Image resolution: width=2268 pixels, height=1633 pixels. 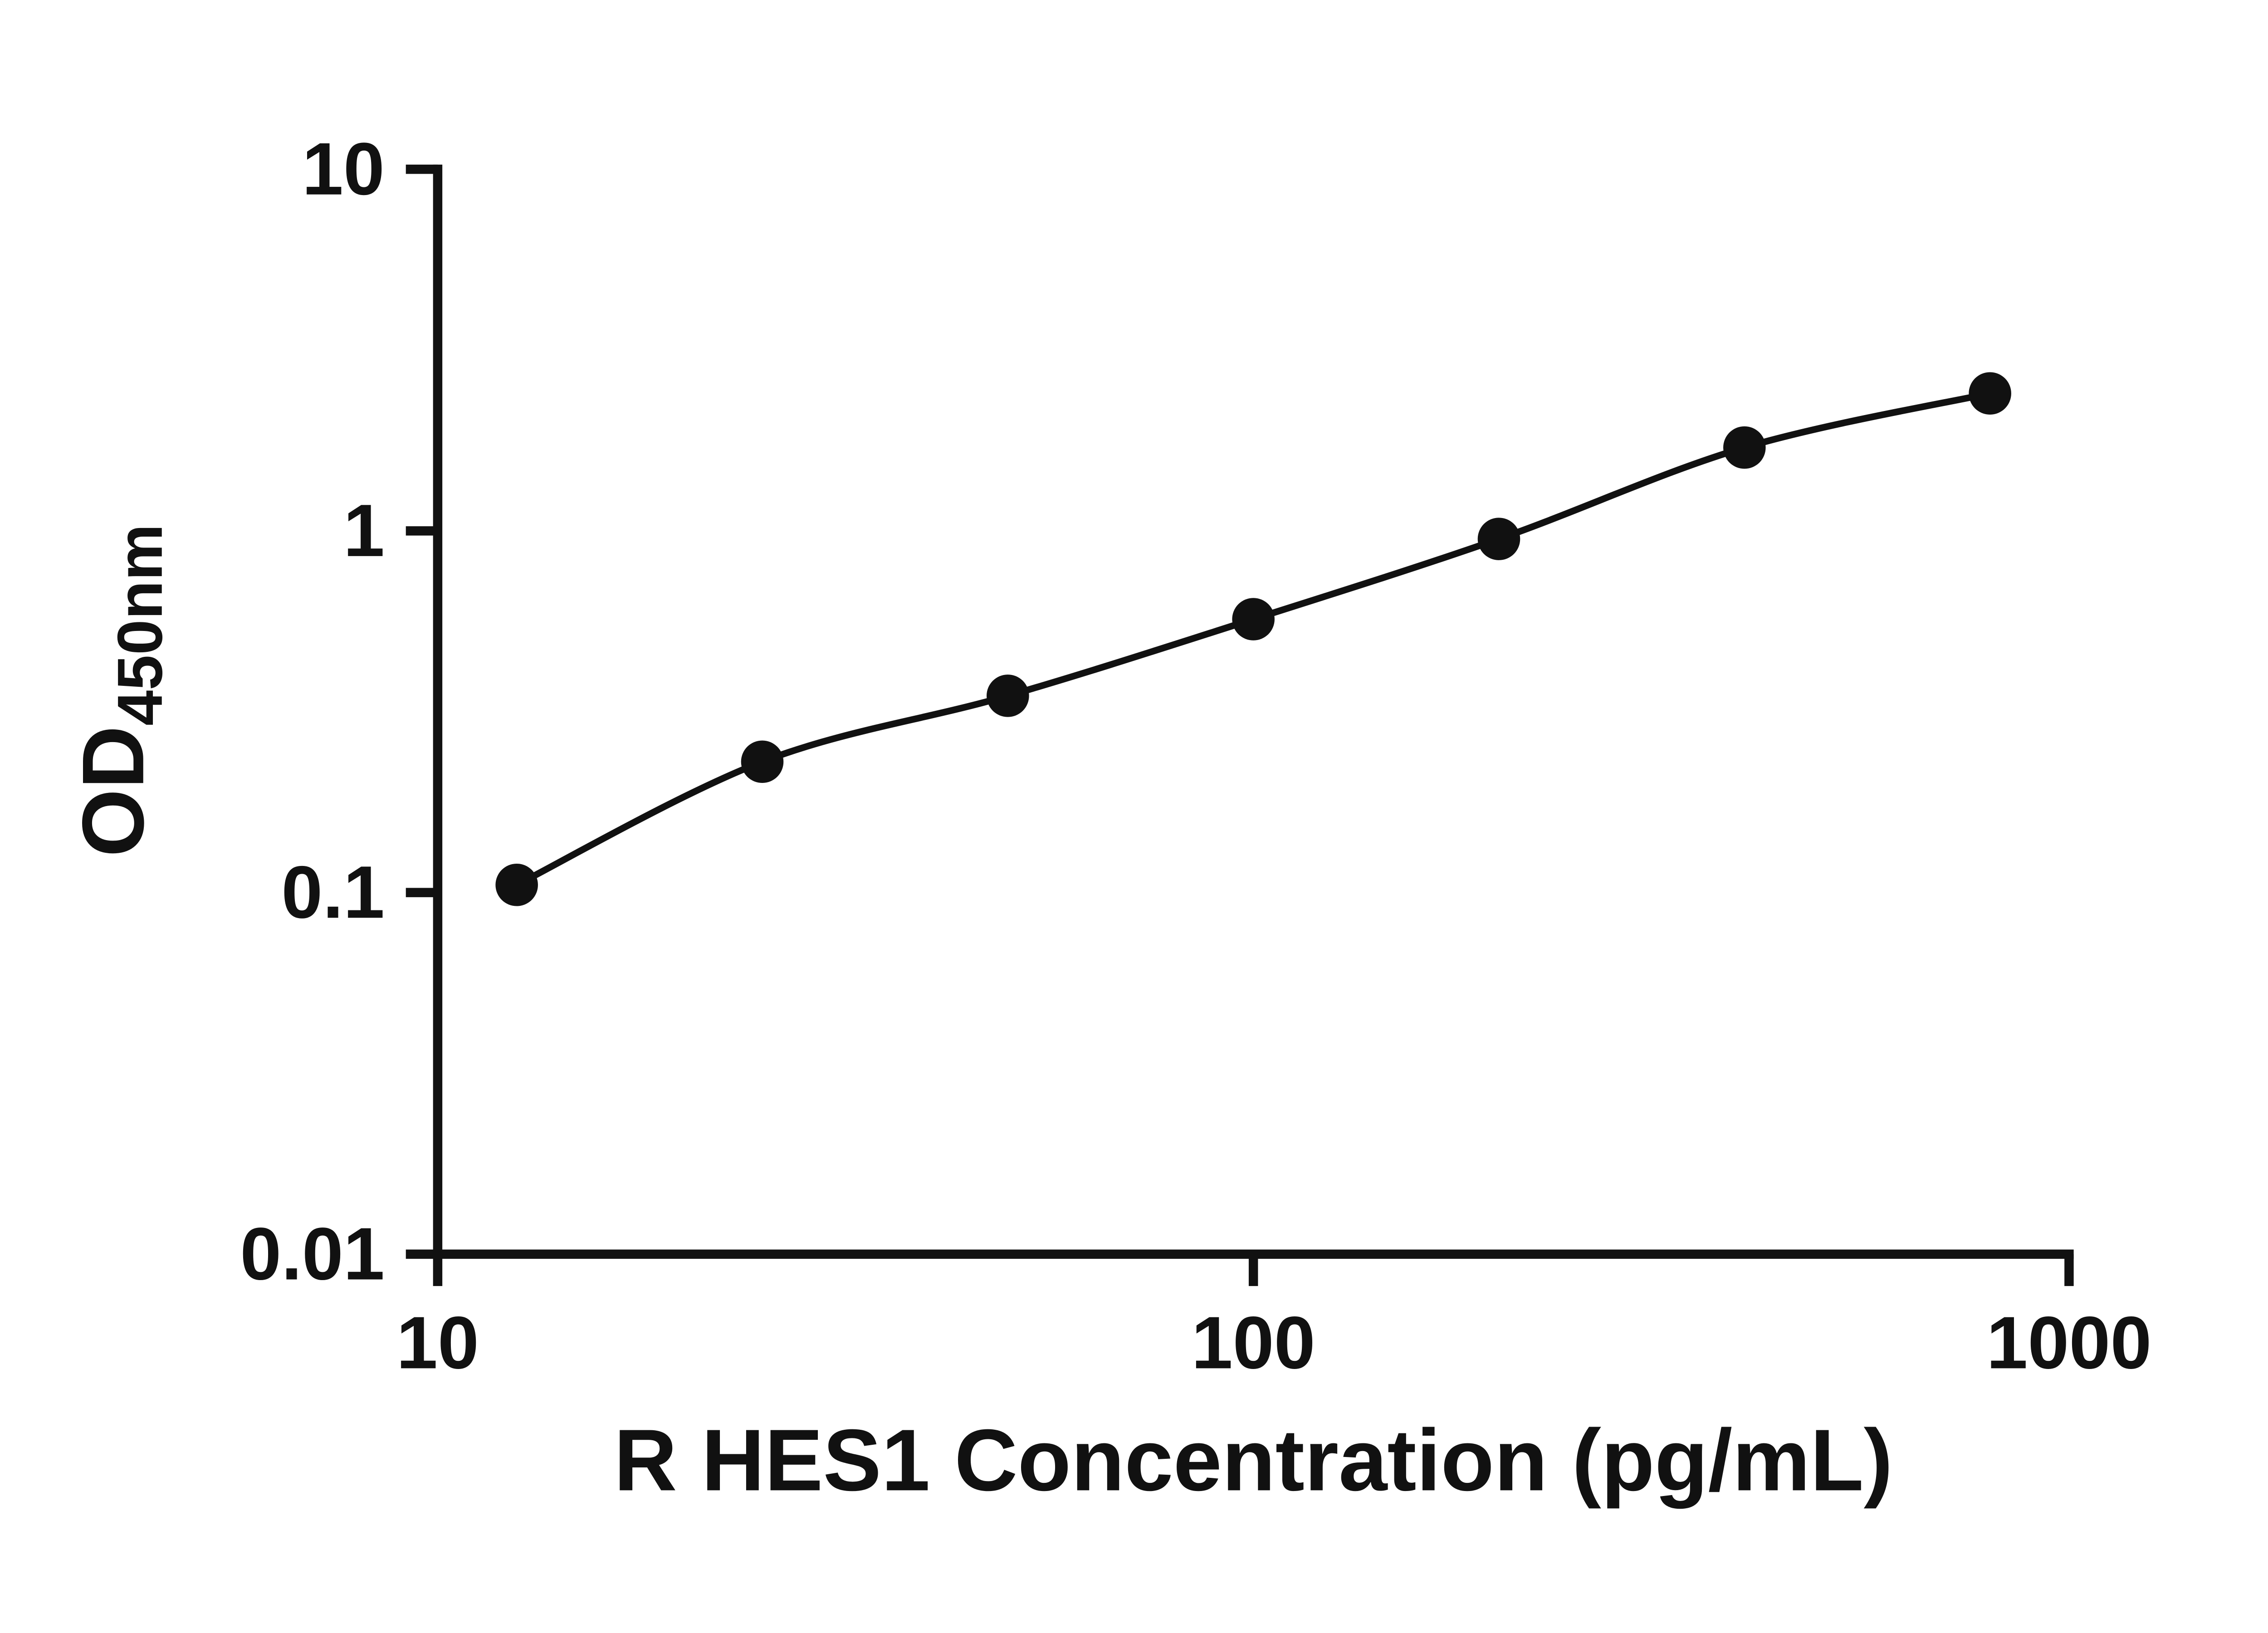 I want to click on y-axis-title-main: OD, so click(x=113, y=791).